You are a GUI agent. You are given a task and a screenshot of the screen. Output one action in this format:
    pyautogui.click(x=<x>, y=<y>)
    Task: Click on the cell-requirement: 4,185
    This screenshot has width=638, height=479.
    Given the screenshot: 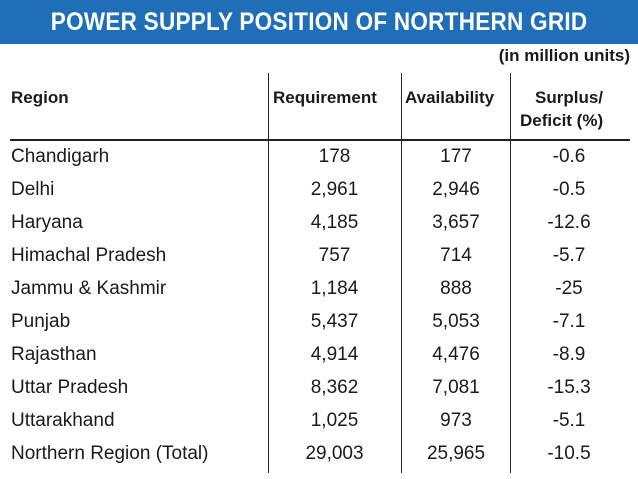 What is the action you would take?
    pyautogui.click(x=334, y=222)
    